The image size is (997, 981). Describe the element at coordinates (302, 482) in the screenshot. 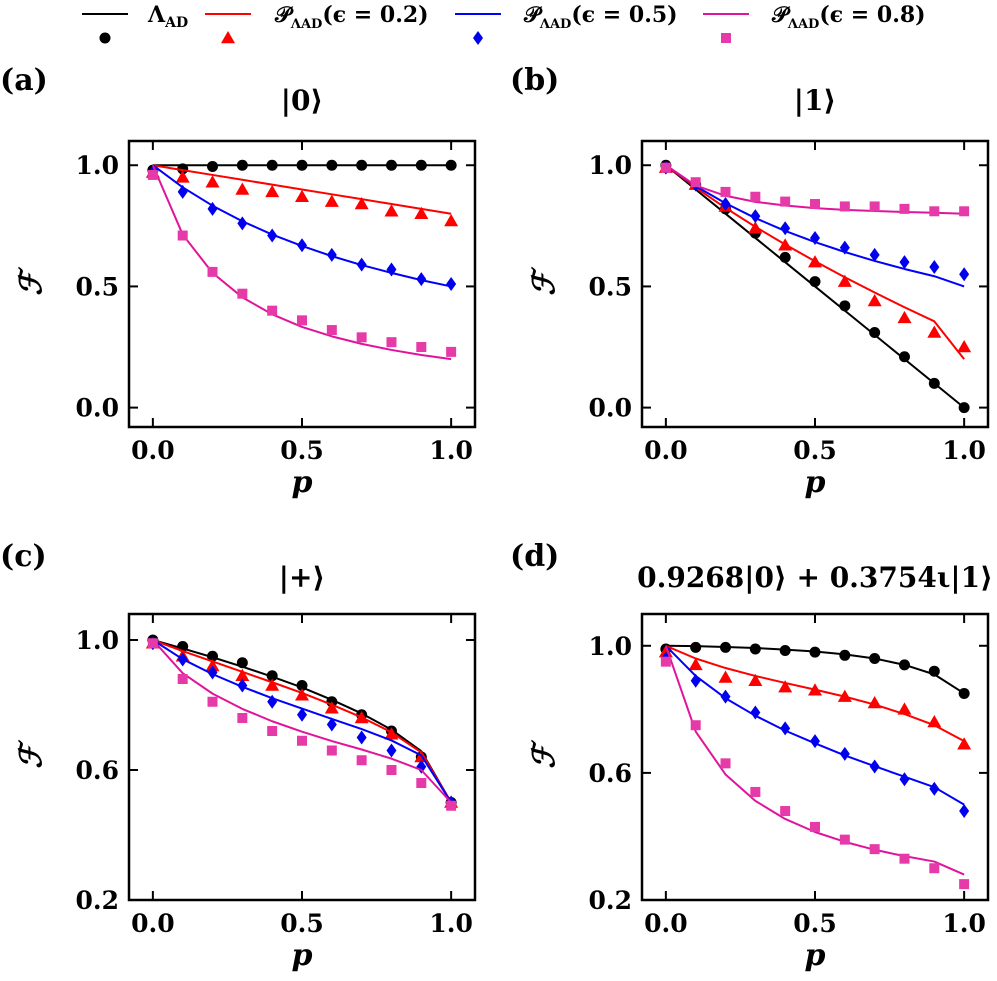

I see `x-axis-label: p` at that location.